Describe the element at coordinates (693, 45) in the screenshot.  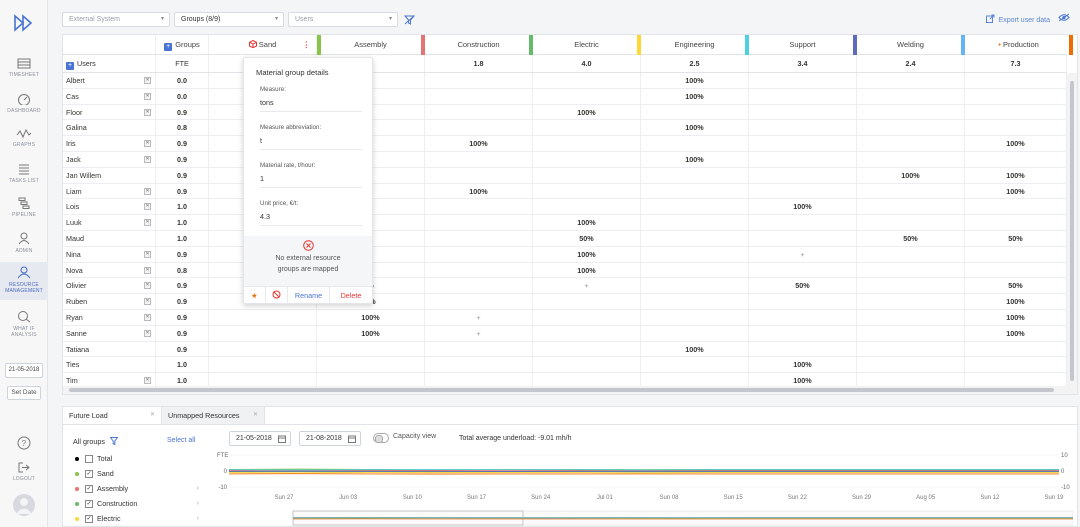
I see `column-header-engineering: Engineering` at that location.